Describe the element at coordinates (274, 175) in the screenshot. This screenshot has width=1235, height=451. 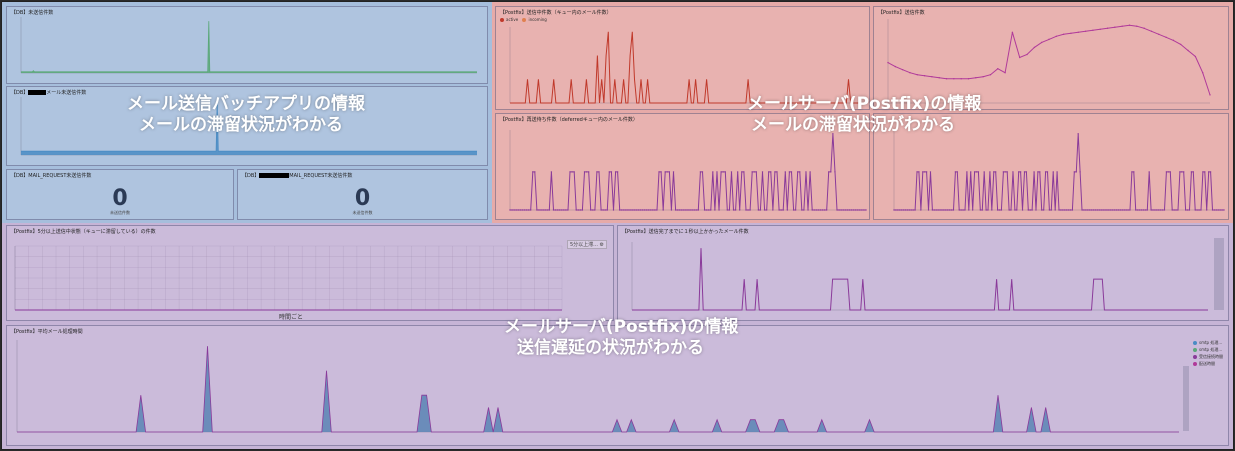
I see `redacted-mark` at that location.